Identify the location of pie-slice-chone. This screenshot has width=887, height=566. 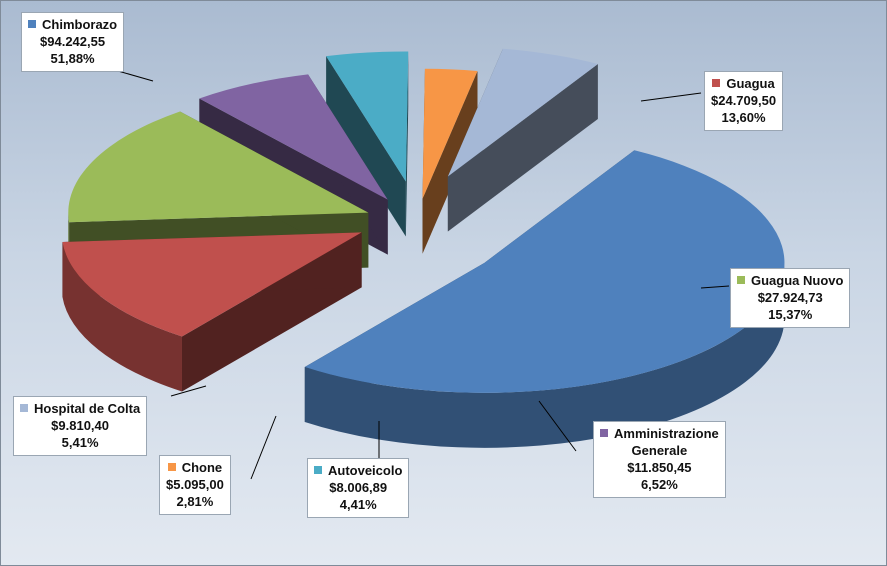
(450, 161).